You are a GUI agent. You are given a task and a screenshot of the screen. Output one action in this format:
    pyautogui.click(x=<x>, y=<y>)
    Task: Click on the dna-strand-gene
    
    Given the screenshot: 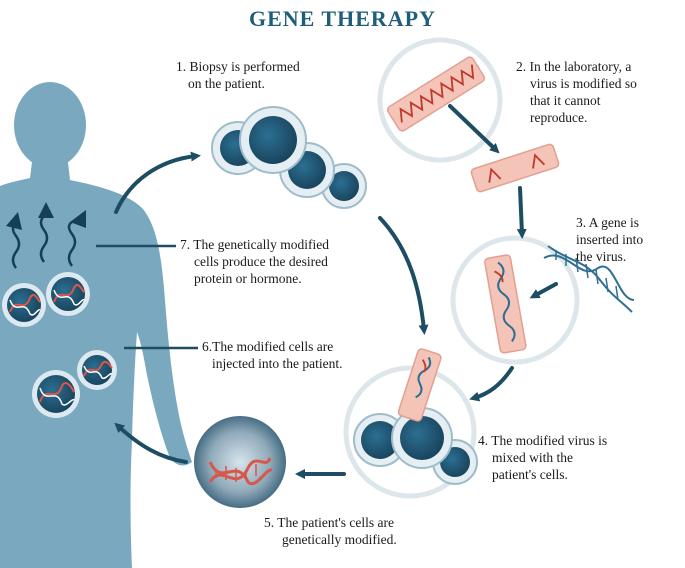 What is the action you would take?
    pyautogui.click(x=589, y=279)
    